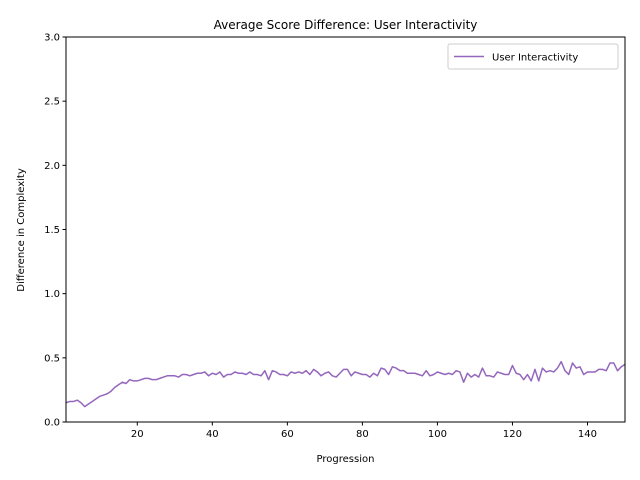  I want to click on y-tick-label: 0.5, so click(52, 358).